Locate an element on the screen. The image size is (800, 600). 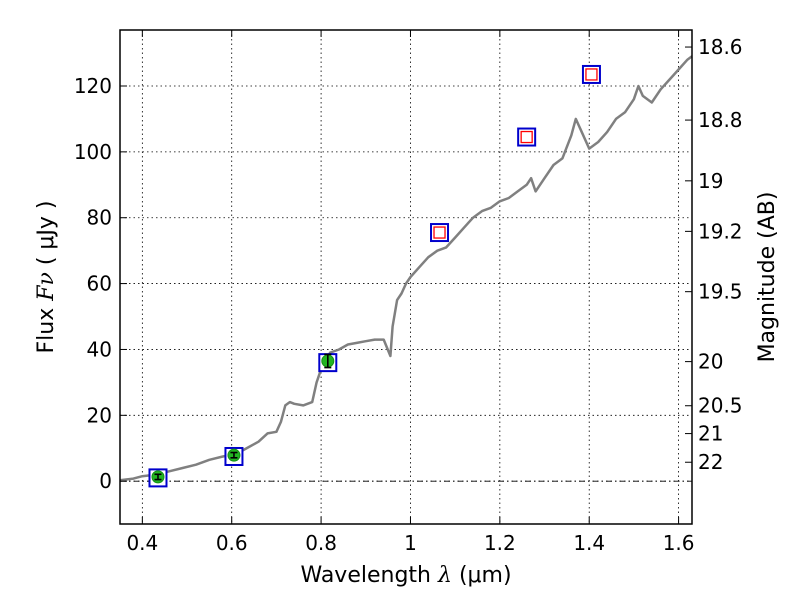
x-tick-label: 0.4 is located at coordinates (142, 543).